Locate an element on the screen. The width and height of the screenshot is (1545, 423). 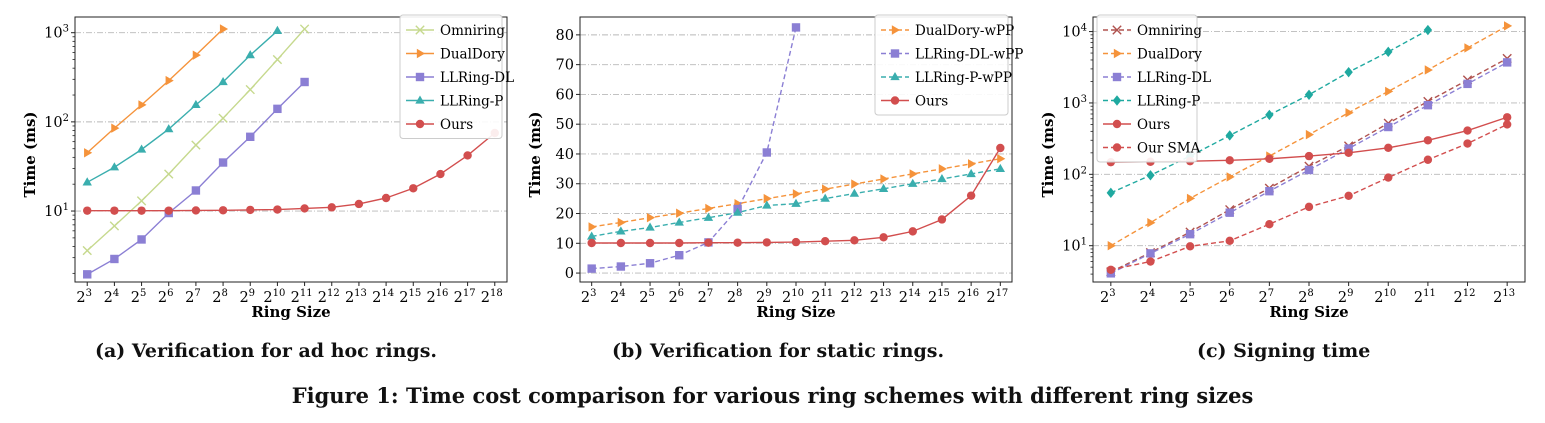
x-tick-label-1-9: 212 is located at coordinates (851, 297).